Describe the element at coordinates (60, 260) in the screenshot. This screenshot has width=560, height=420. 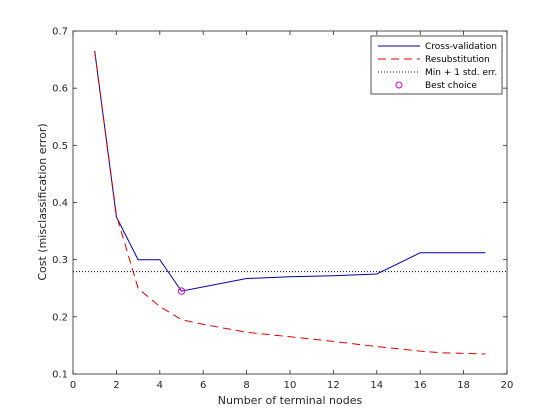
I see `y-tick-label: 0.3` at that location.